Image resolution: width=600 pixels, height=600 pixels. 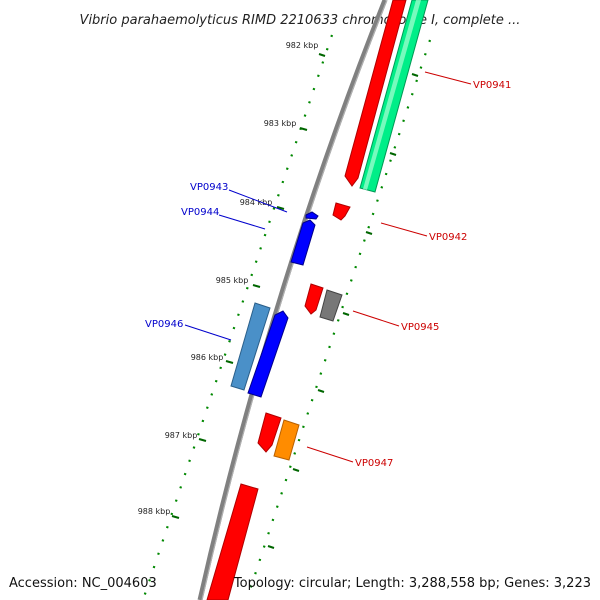 What do you see at coordinates (280, 123) in the screenshot?
I see `tick-label-983: 983 kbp` at bounding box center [280, 123].